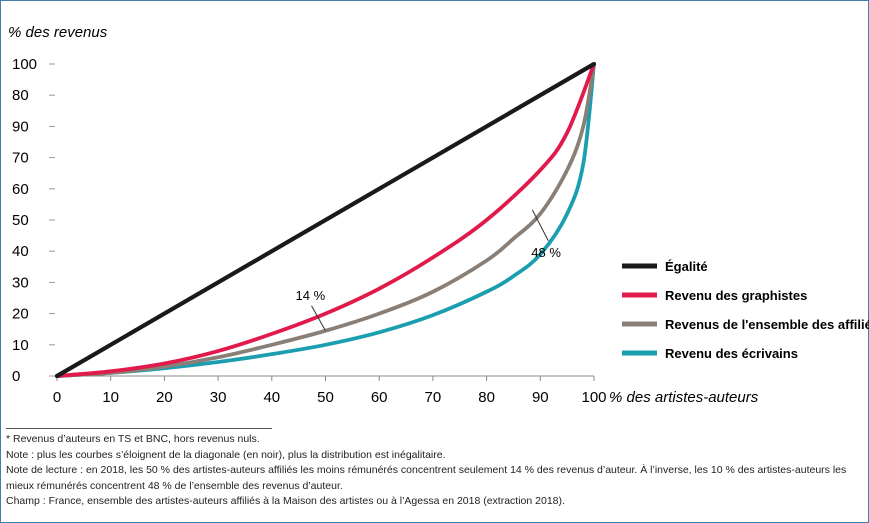  What do you see at coordinates (731, 353) in the screenshot?
I see `legend-label: Revenu des écrivains` at bounding box center [731, 353].